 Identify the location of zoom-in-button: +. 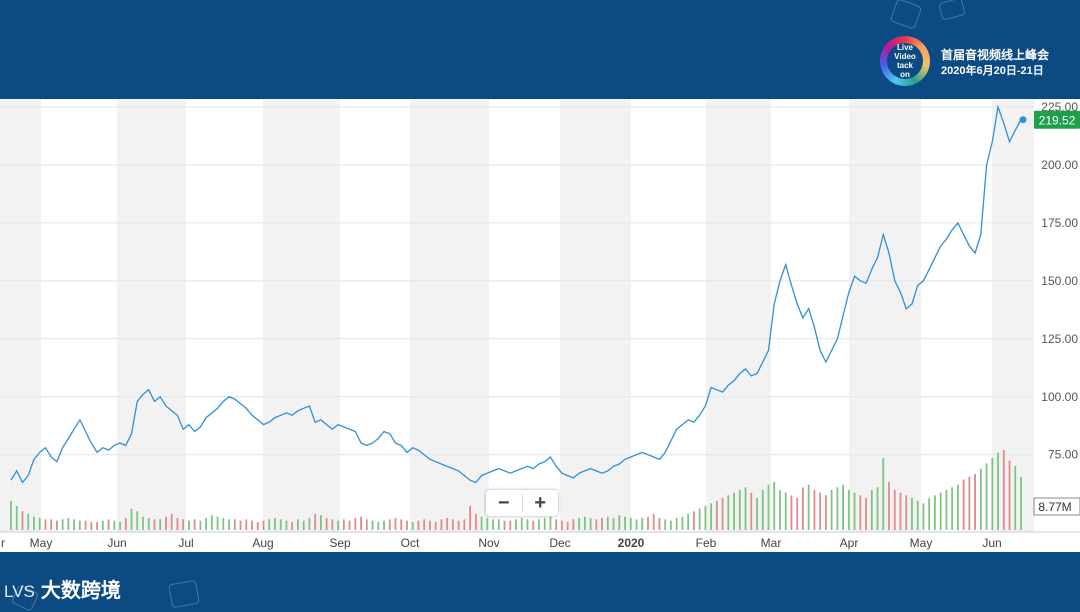
(541, 503).